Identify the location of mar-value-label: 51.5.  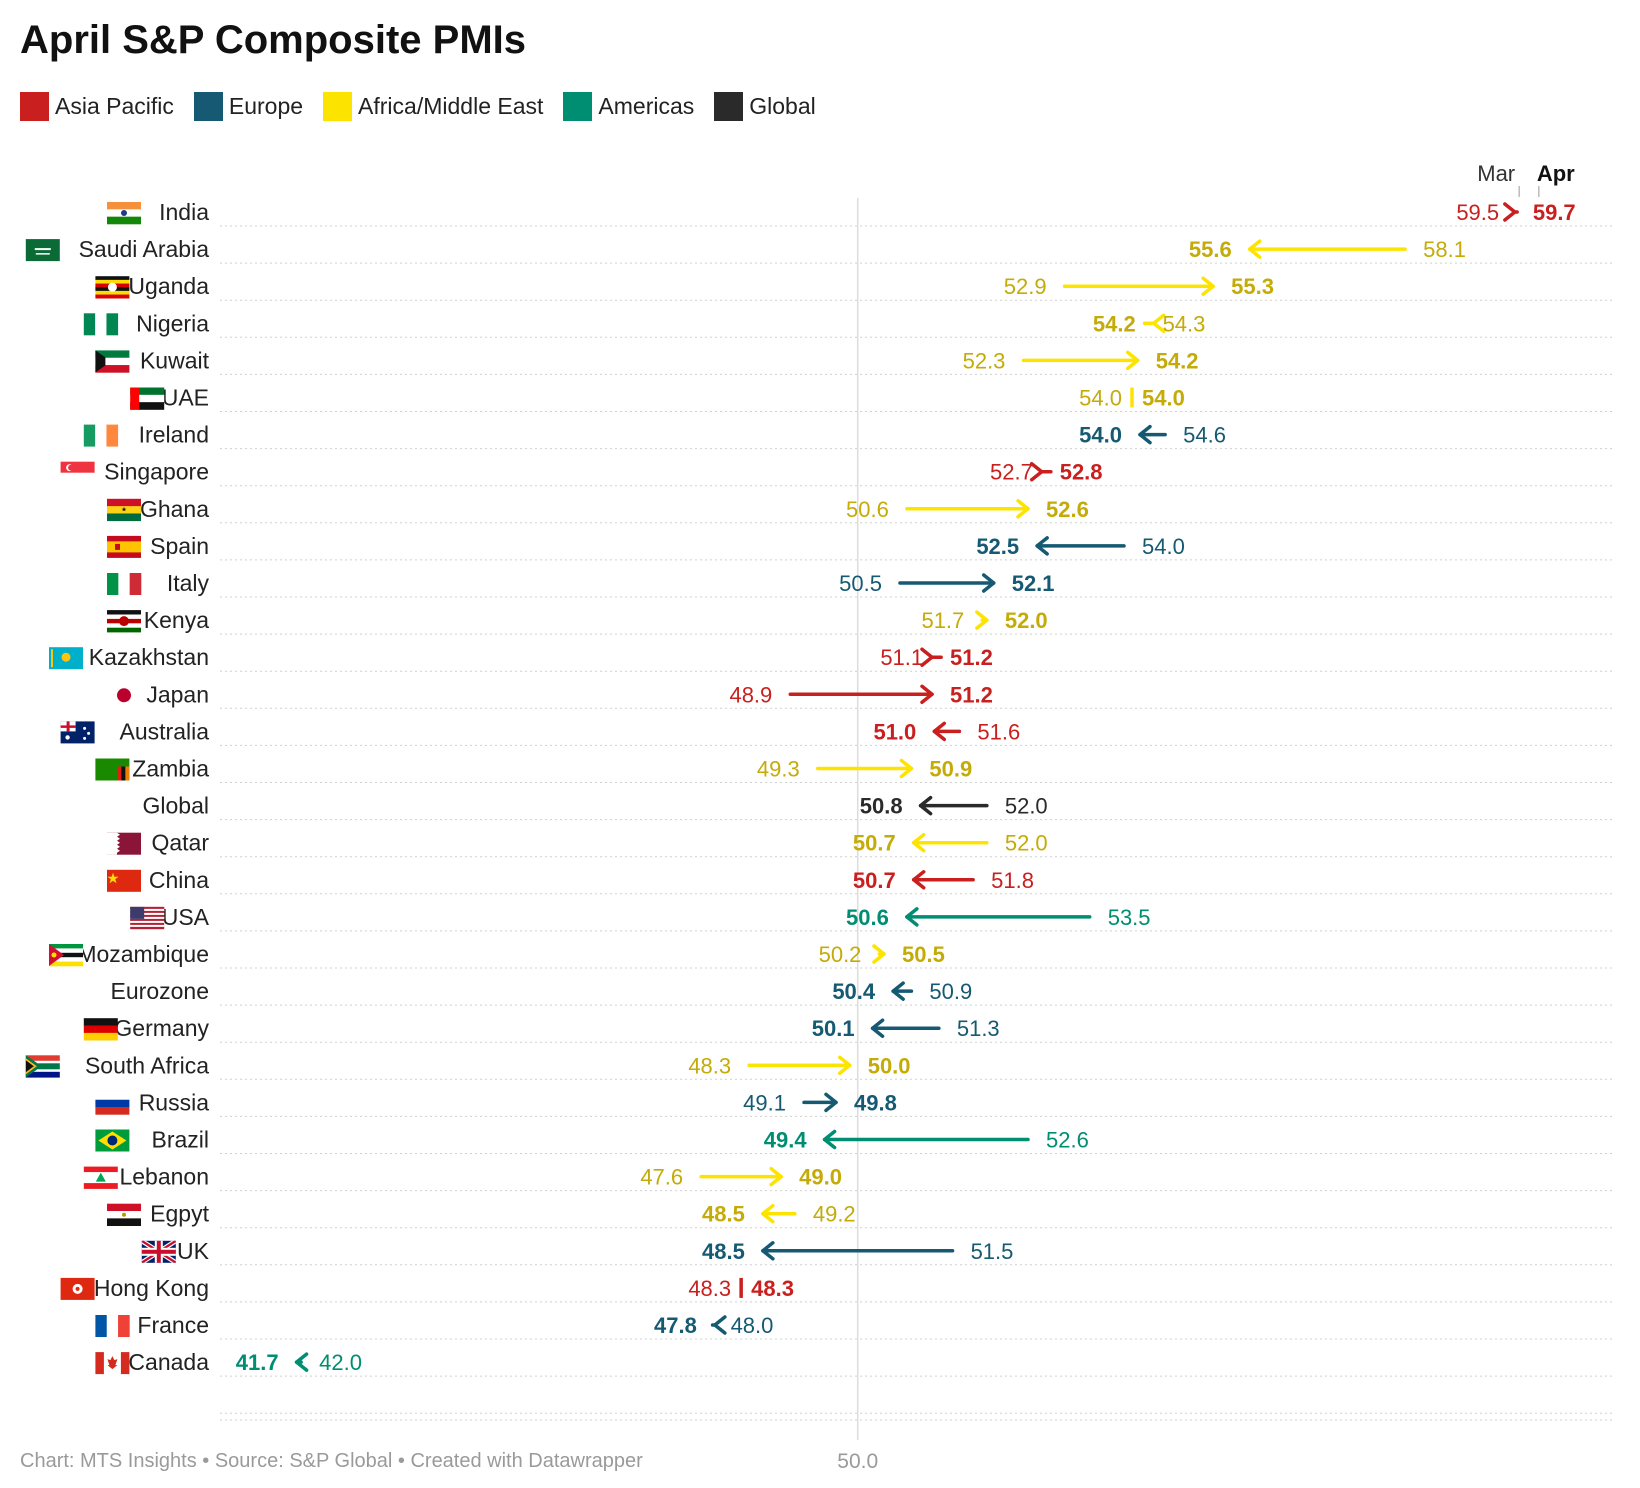
(992, 1251).